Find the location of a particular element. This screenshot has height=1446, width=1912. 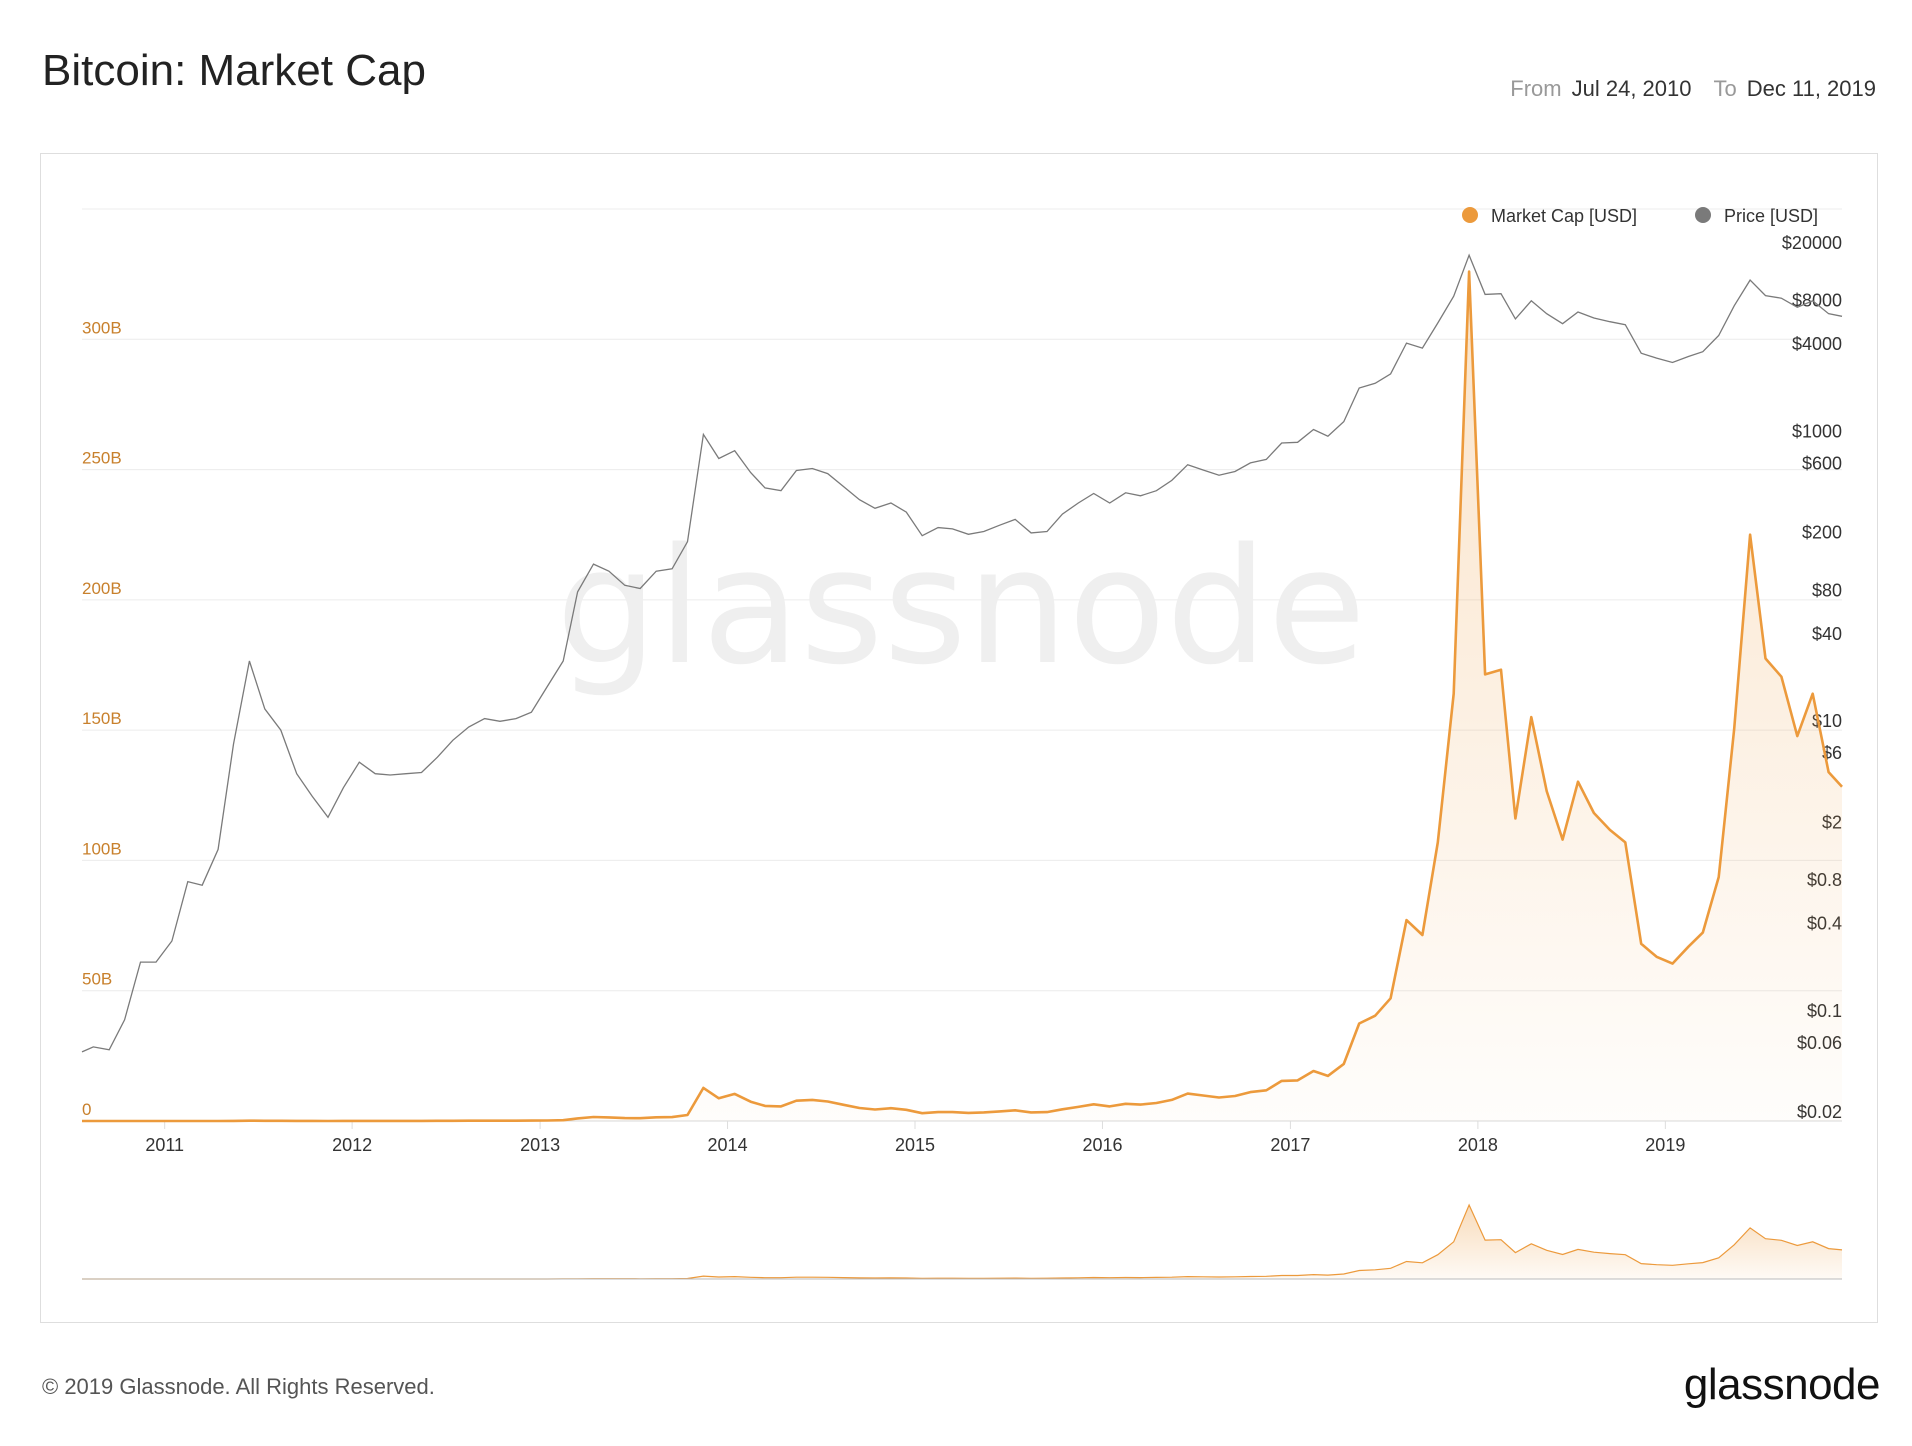

x-tick-label: 2018 is located at coordinates (1478, 1145).